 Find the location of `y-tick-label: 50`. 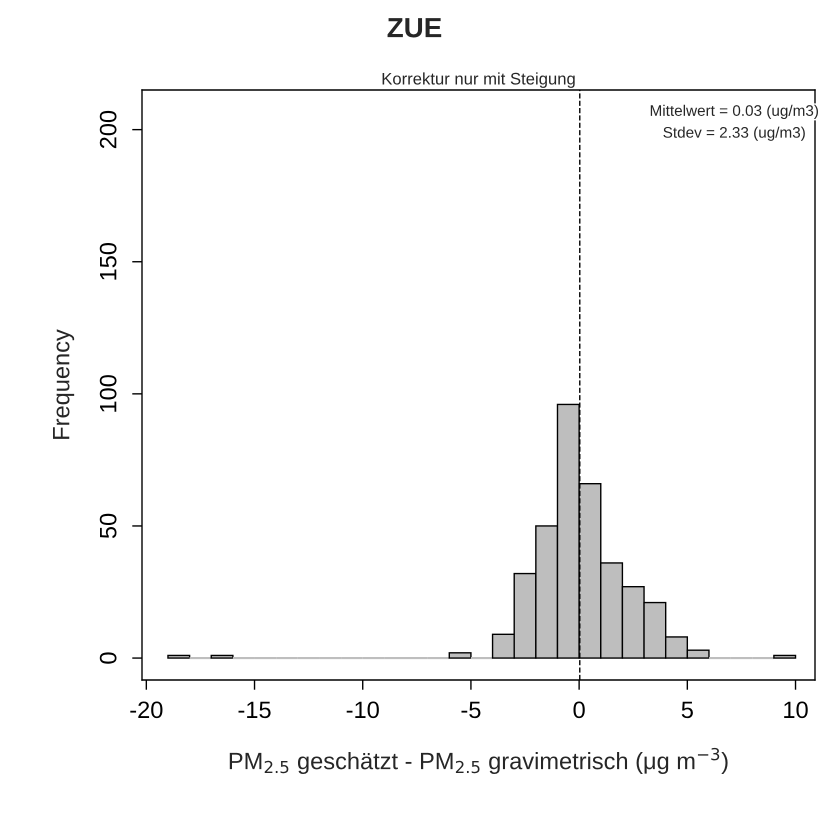

y-tick-label: 50 is located at coordinates (108, 526).